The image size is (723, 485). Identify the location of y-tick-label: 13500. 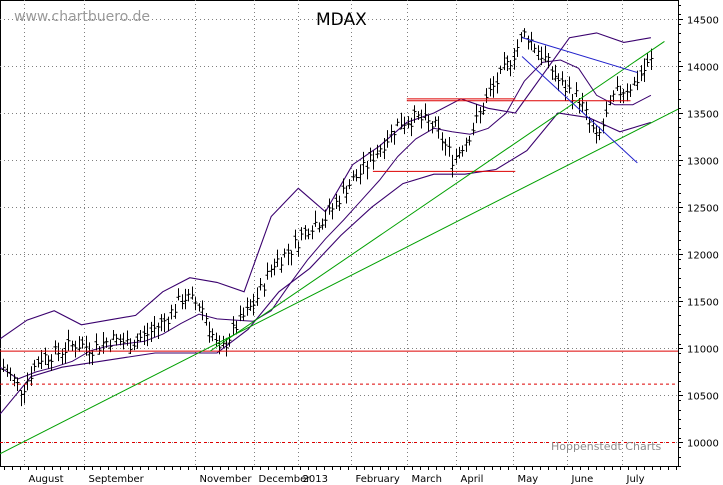
(703, 115).